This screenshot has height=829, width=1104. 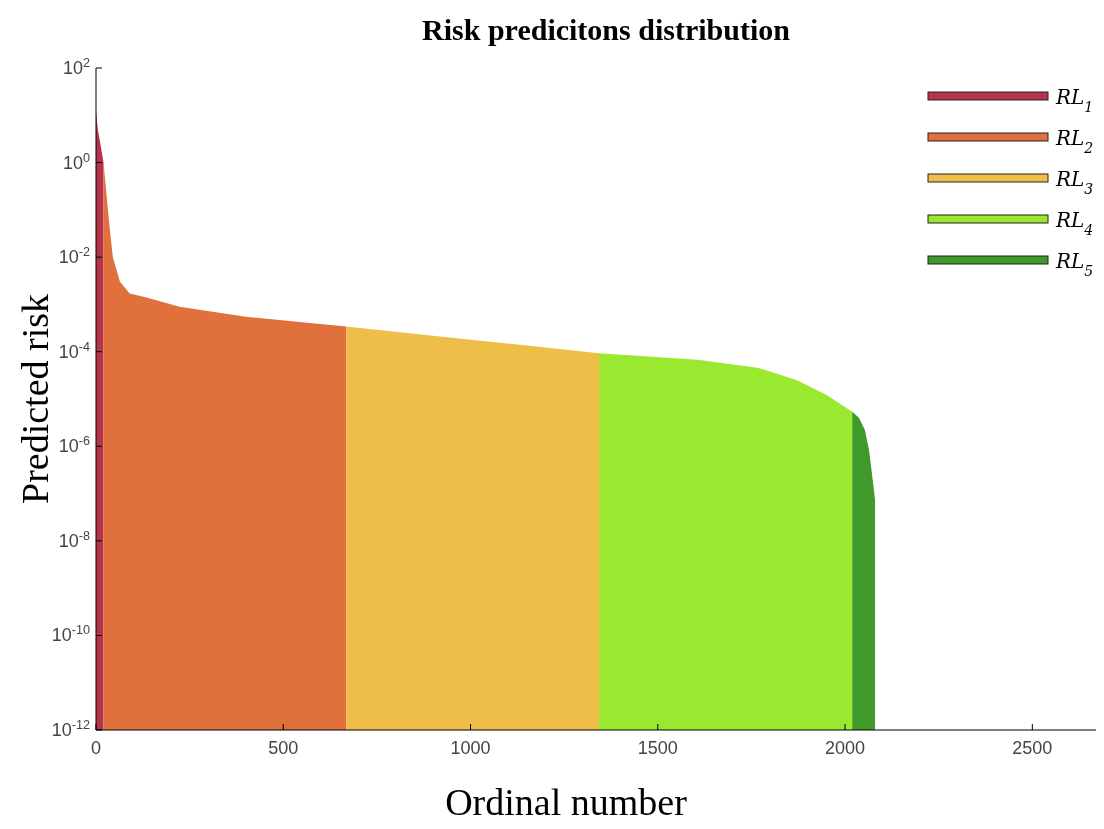 I want to click on y-tick-label: 10$^{2}$, so click(x=76, y=67).